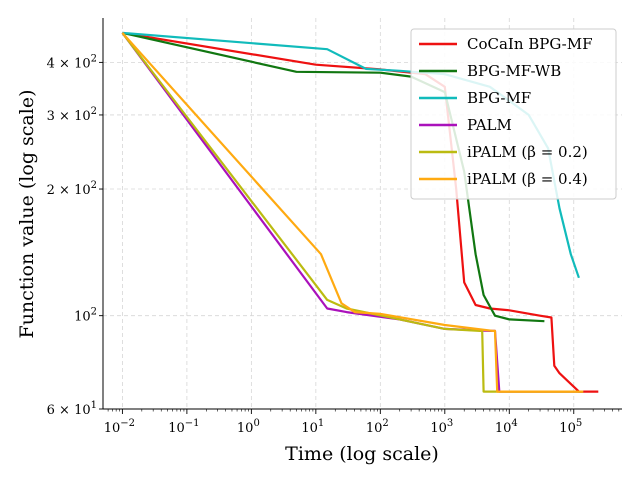  What do you see at coordinates (248, 427) in the screenshot?
I see `x-tick-label: 10⁰` at bounding box center [248, 427].